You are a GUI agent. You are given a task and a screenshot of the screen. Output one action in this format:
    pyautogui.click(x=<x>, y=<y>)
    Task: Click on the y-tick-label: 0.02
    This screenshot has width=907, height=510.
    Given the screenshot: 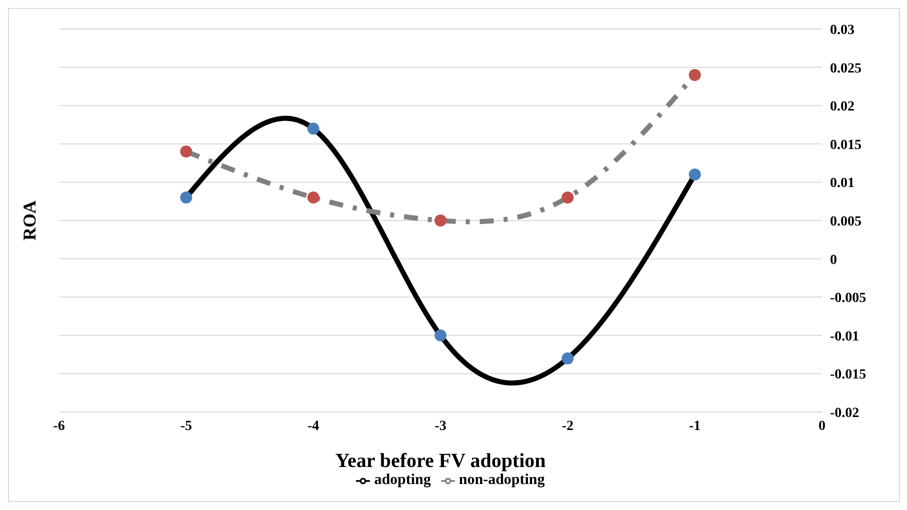 What is the action you would take?
    pyautogui.click(x=842, y=107)
    